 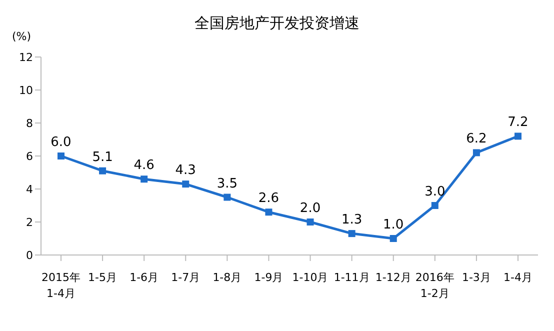 I want to click on x-tick-label: 2015年 1-4月, so click(x=61, y=285).